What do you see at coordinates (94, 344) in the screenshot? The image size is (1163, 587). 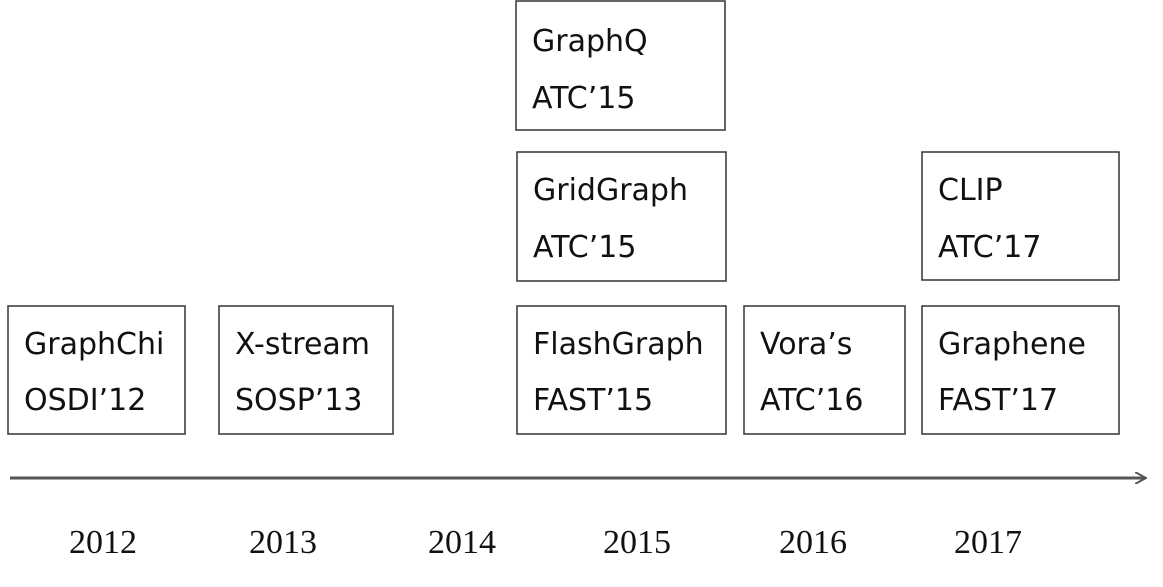 I see `paper-name: GraphChi` at bounding box center [94, 344].